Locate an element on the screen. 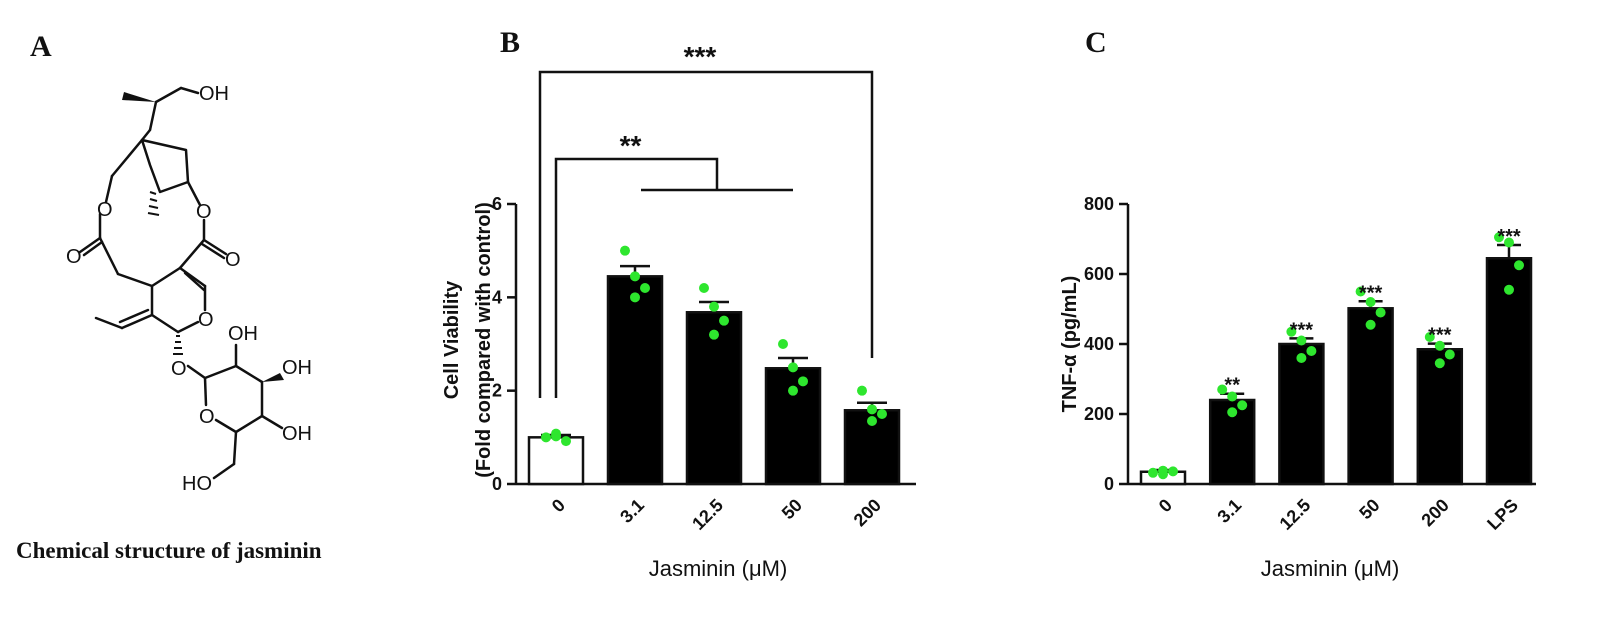 The image size is (1622, 627). y-tick-label: 600 is located at coordinates (1099, 274).